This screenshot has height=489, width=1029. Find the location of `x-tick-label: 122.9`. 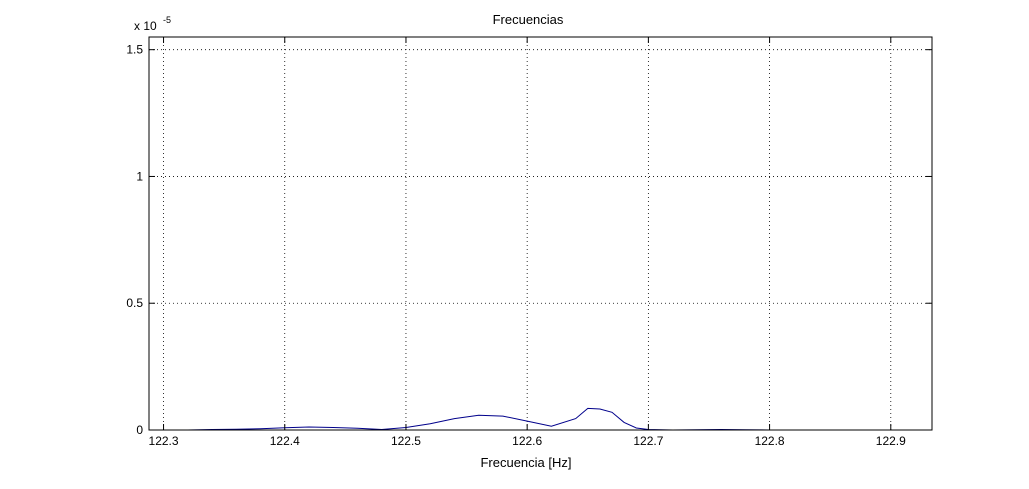

x-tick-label: 122.9 is located at coordinates (891, 441).